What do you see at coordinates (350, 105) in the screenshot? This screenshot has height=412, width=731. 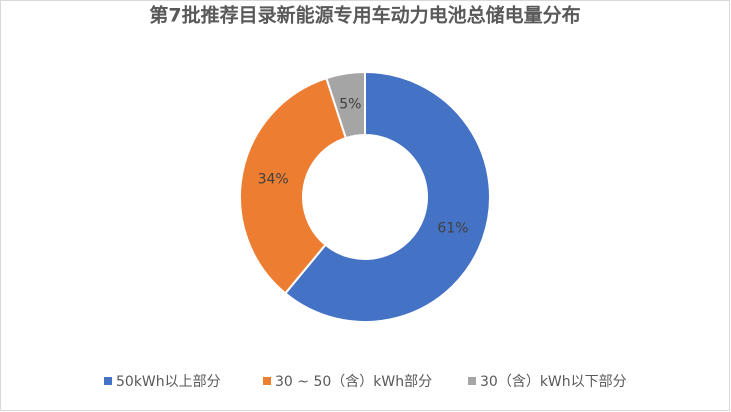 I see `data-label: 5%` at bounding box center [350, 105].